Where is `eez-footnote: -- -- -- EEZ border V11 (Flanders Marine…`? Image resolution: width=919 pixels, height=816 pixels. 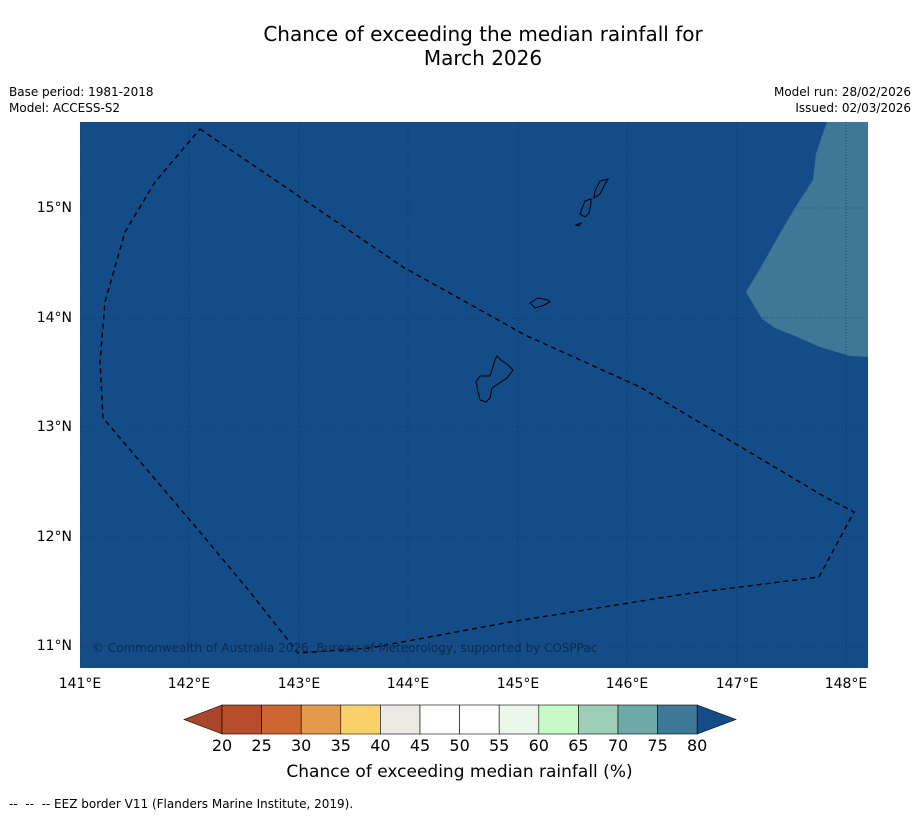 eez-footnote: -- -- -- EEZ border V11 (Flanders Marine… is located at coordinates (181, 804).